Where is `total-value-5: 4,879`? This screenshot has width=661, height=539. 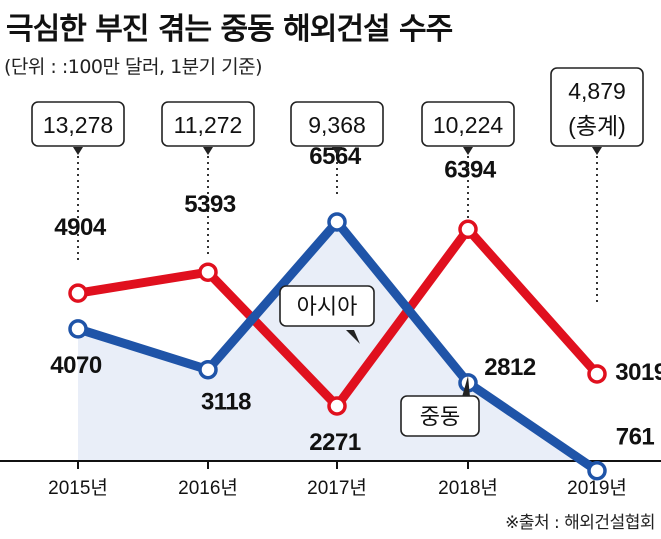 total-value-5: 4,879 is located at coordinates (597, 91).